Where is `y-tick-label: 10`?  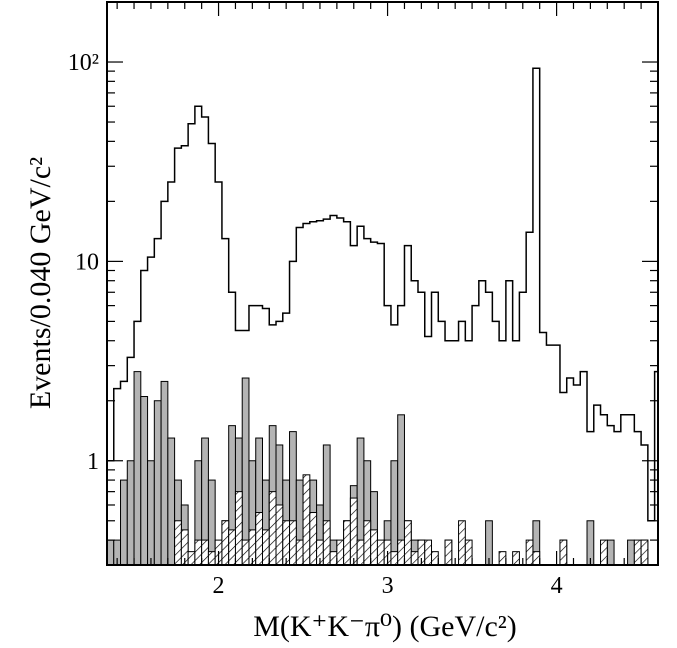 y-tick-label: 10 is located at coordinates (87, 262).